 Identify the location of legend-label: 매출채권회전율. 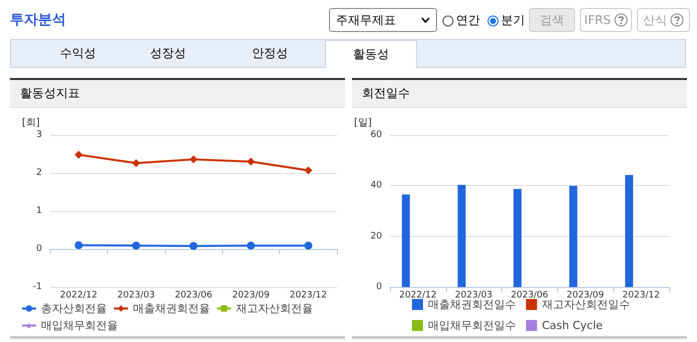
(171, 308).